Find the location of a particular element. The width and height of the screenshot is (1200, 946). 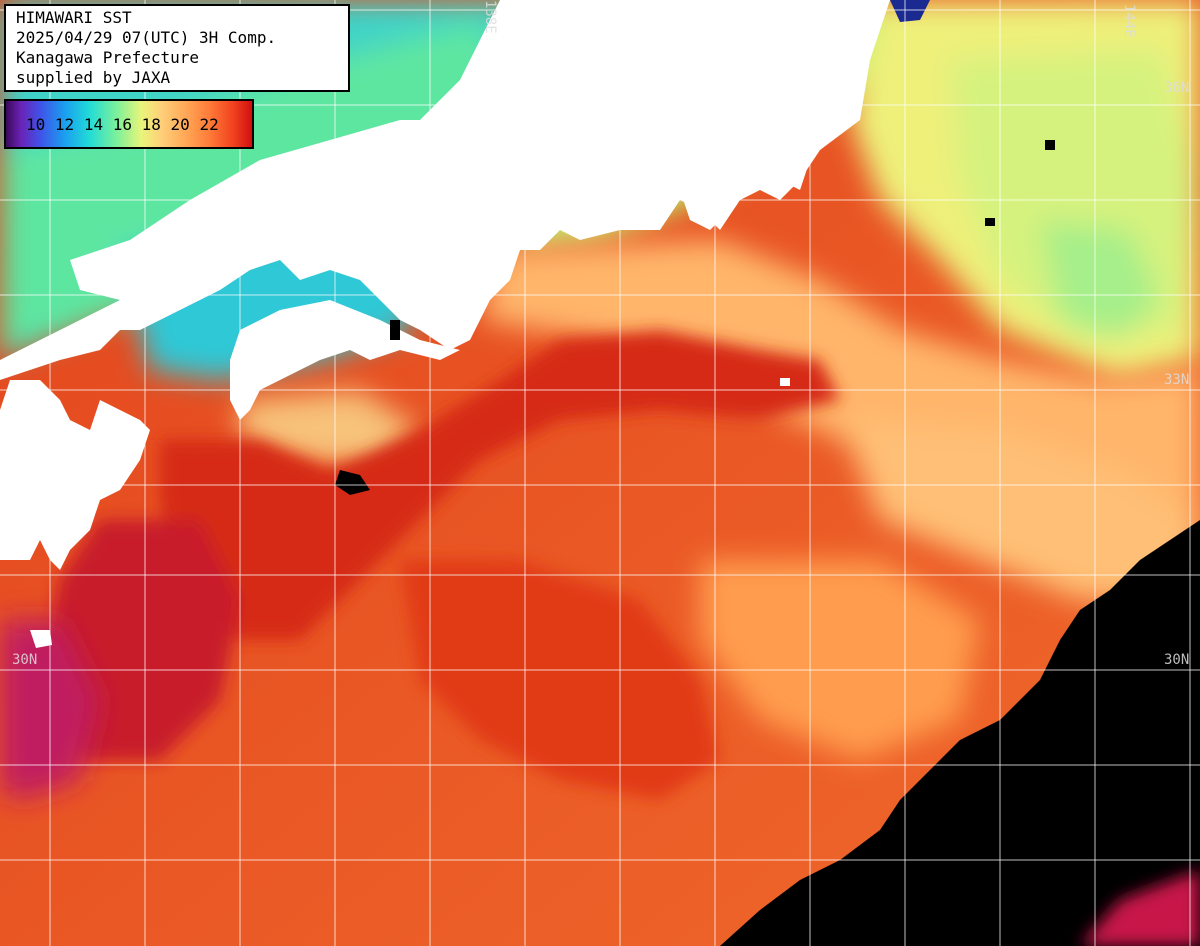

scale-label-16: 16 is located at coordinates (122, 124).